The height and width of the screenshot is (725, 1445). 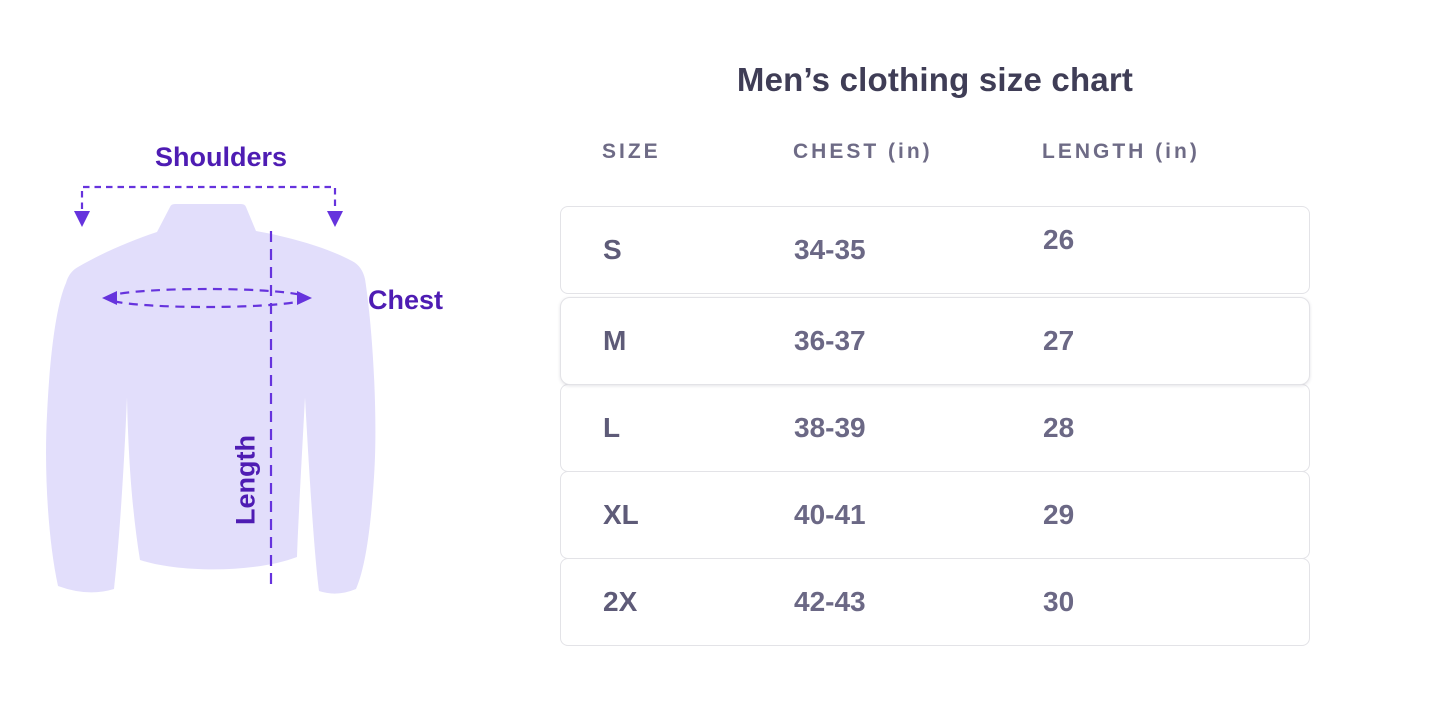 I want to click on cell-length: 30, so click(x=1059, y=601).